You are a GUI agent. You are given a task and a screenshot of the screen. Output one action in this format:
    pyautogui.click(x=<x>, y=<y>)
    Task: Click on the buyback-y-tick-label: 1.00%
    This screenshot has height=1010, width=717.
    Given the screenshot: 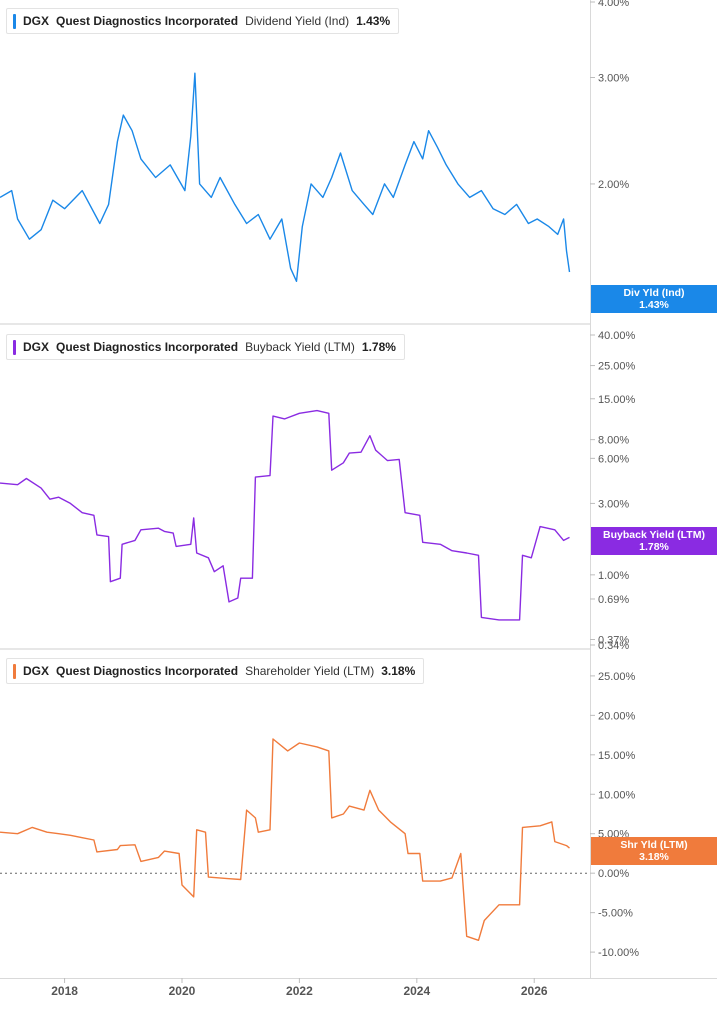 What is the action you would take?
    pyautogui.click(x=613, y=576)
    